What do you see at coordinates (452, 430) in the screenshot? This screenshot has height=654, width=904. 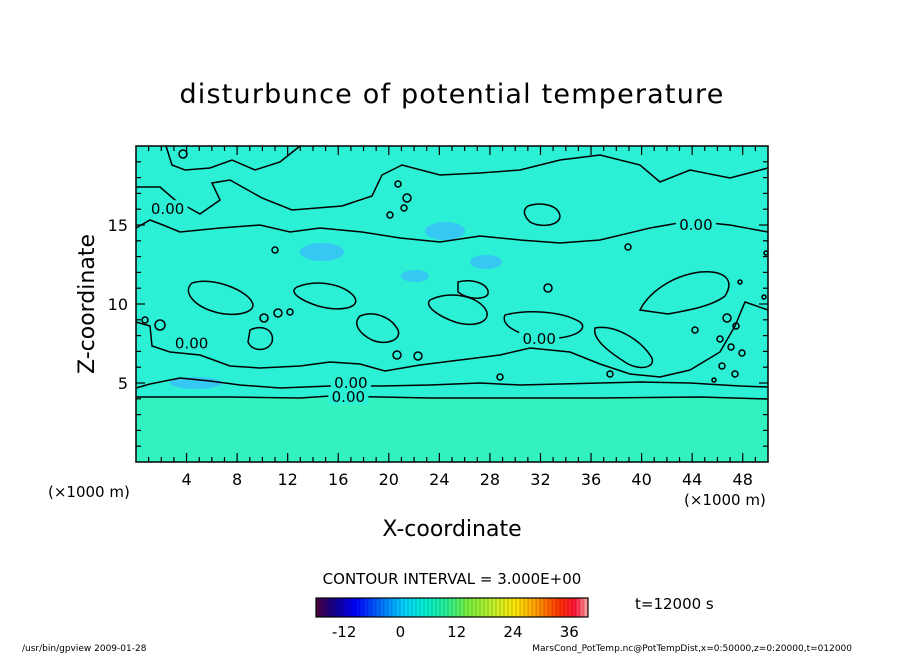 I see `field-lower-layer` at bounding box center [452, 430].